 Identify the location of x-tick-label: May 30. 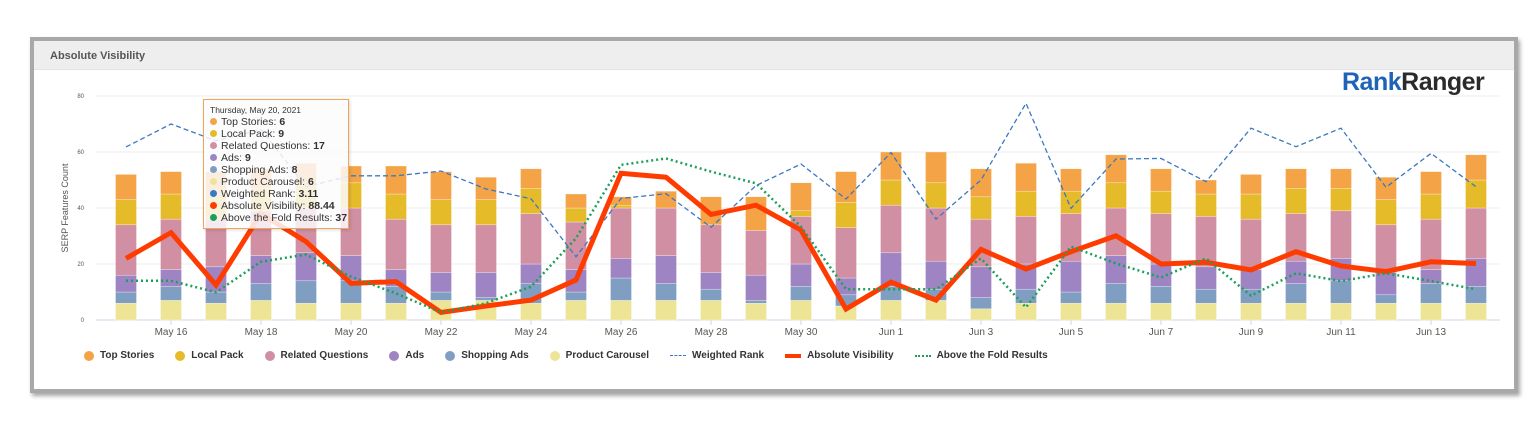
(801, 332).